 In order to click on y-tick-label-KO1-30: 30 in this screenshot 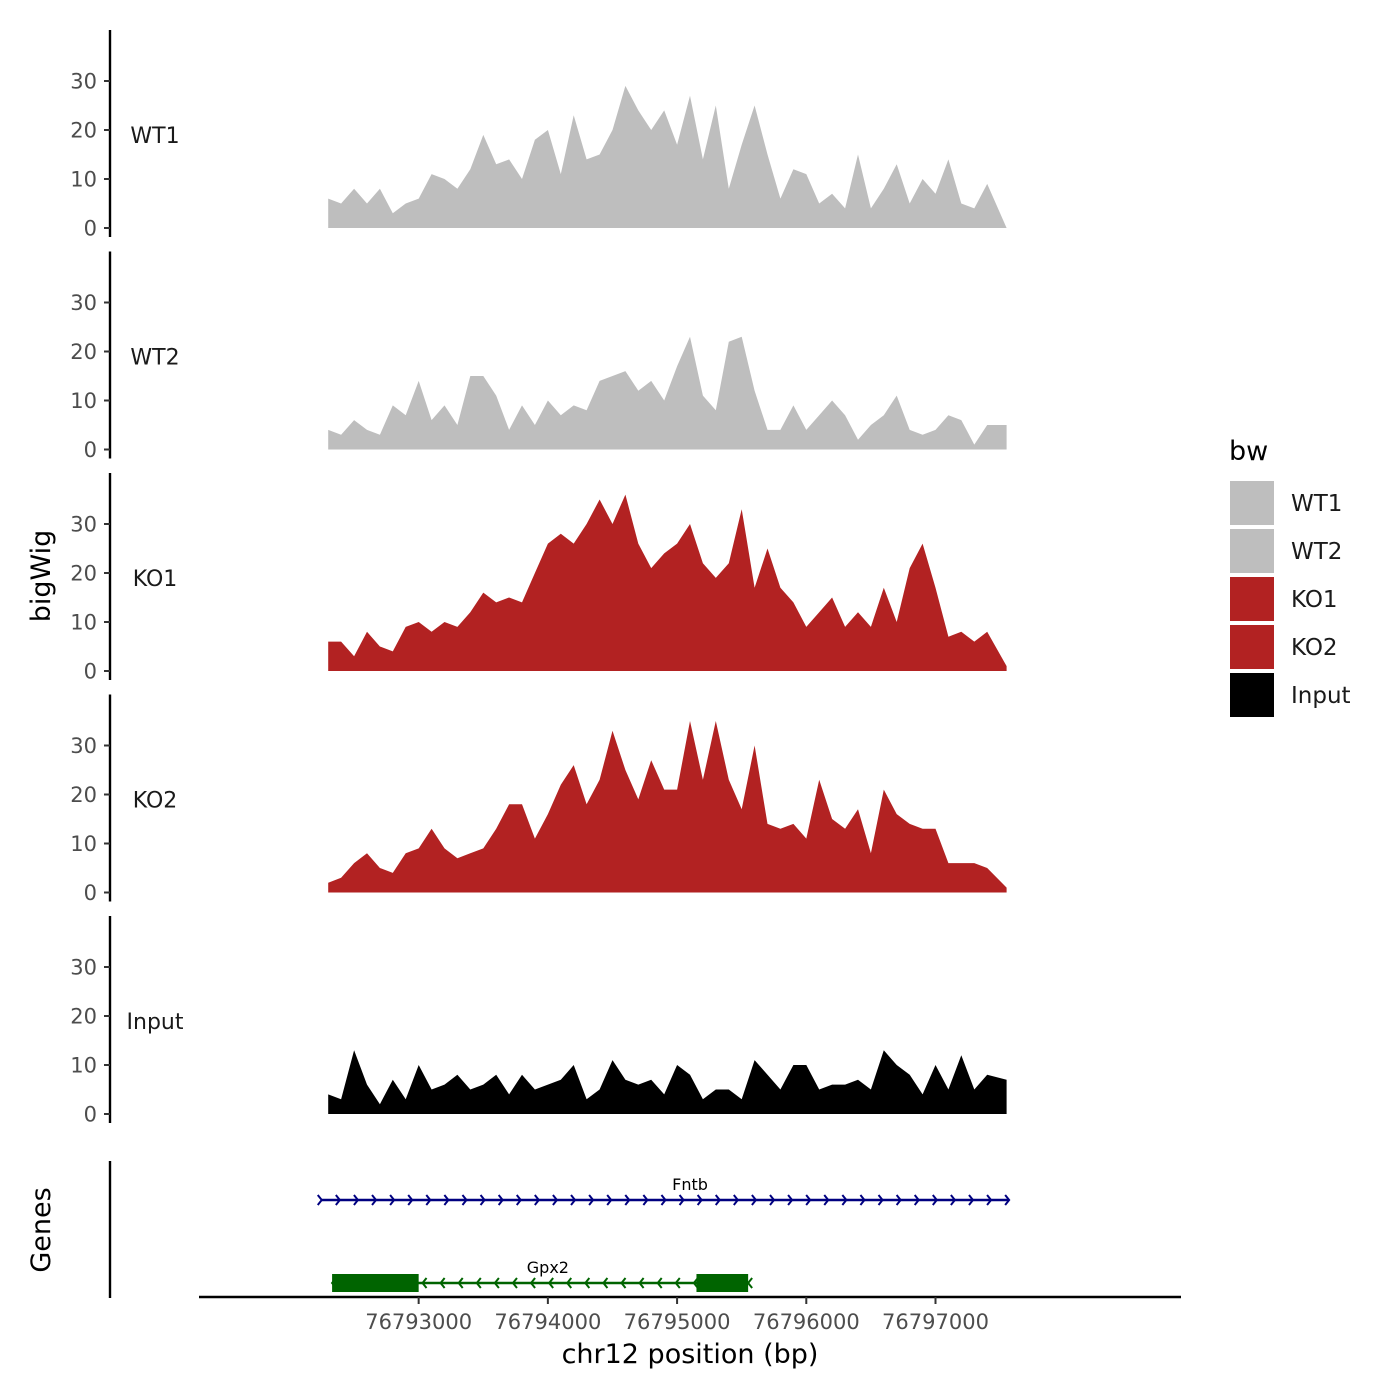, I will do `click(83, 525)`.